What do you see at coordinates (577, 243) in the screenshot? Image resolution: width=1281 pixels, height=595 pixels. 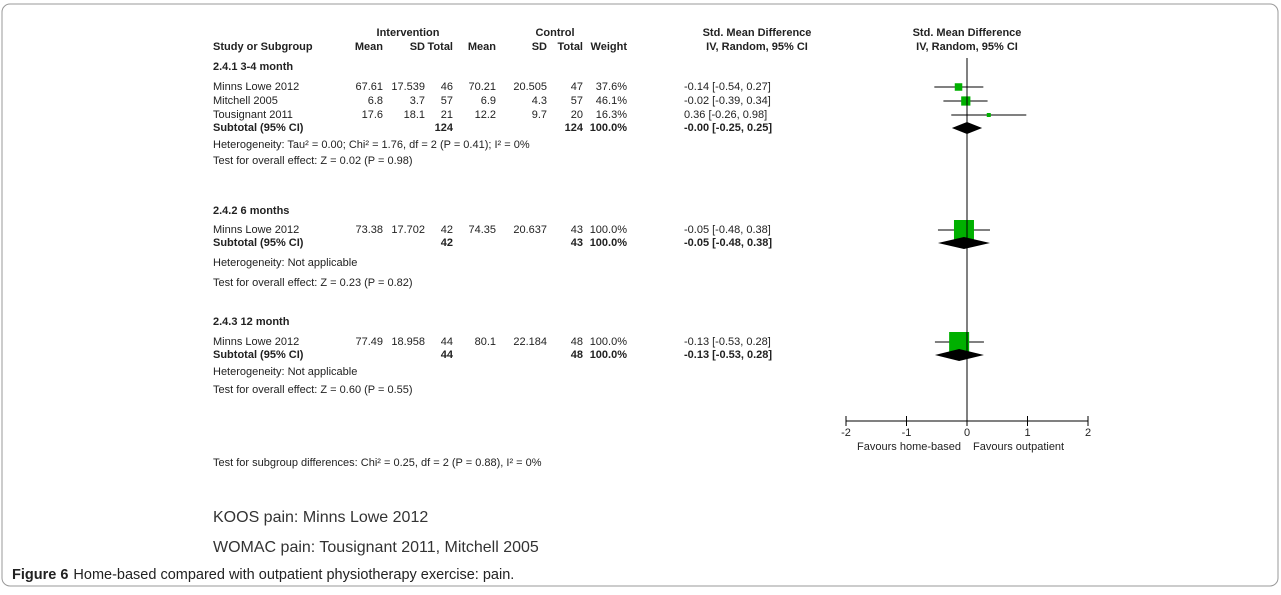 I see `subtotal-cell: 43` at bounding box center [577, 243].